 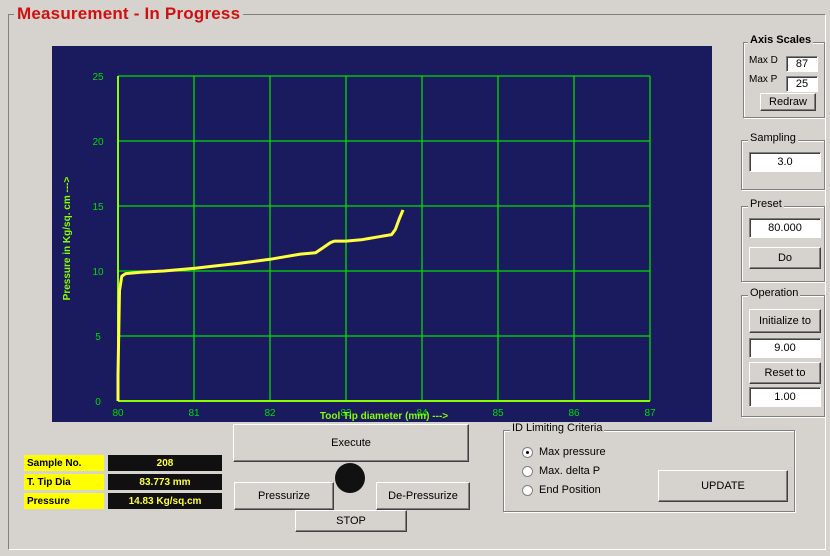 I want to click on pressure-label: Pressure, so click(x=64, y=501).